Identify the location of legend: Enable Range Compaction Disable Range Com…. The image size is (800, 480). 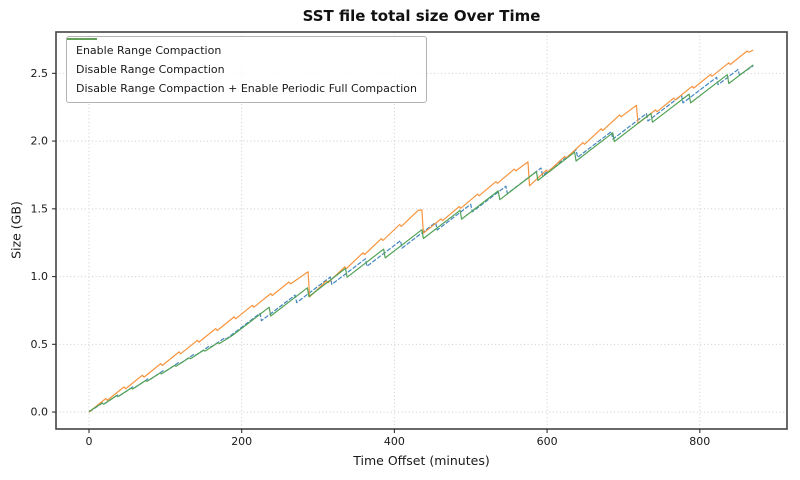
(246, 69).